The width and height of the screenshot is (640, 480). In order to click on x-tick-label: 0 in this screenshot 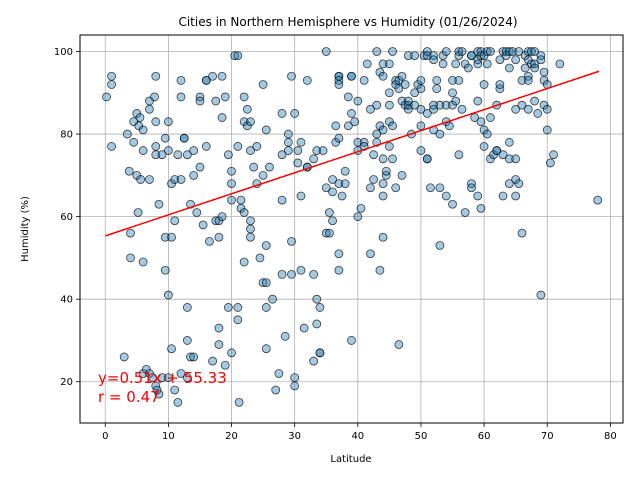, I will do `click(105, 436)`.